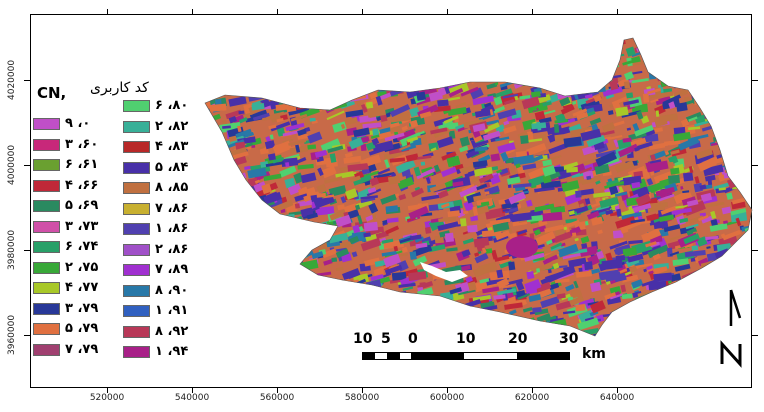  I want to click on scale-bar, so click(466, 356).